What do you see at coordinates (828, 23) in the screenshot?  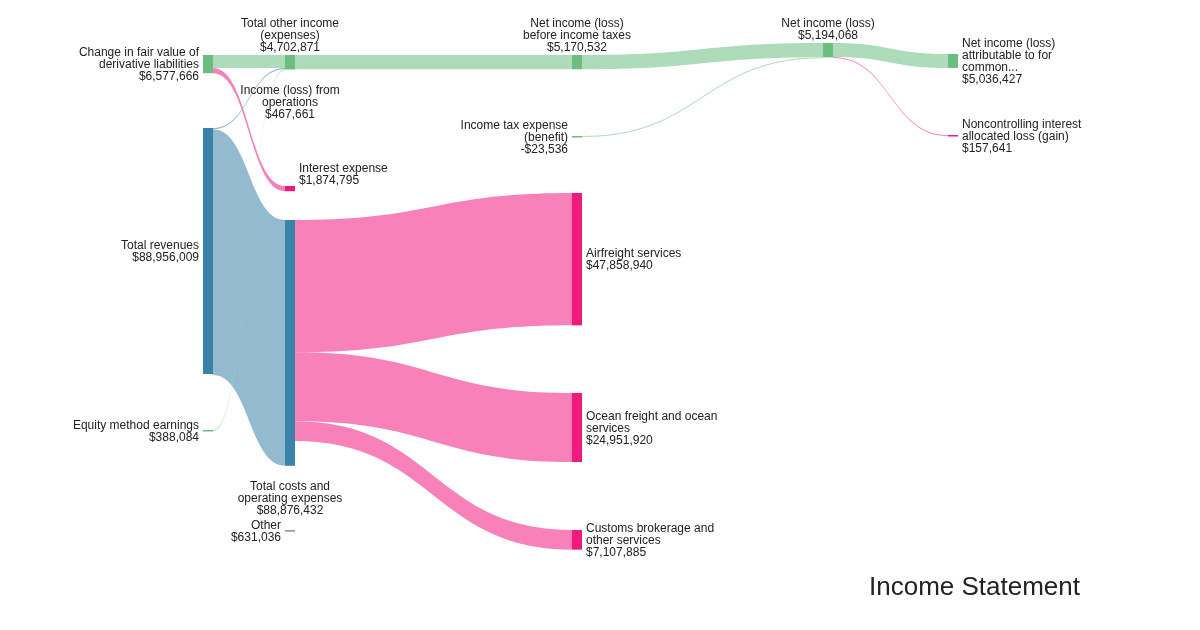 I see `category-label: Net income (loss)` at bounding box center [828, 23].